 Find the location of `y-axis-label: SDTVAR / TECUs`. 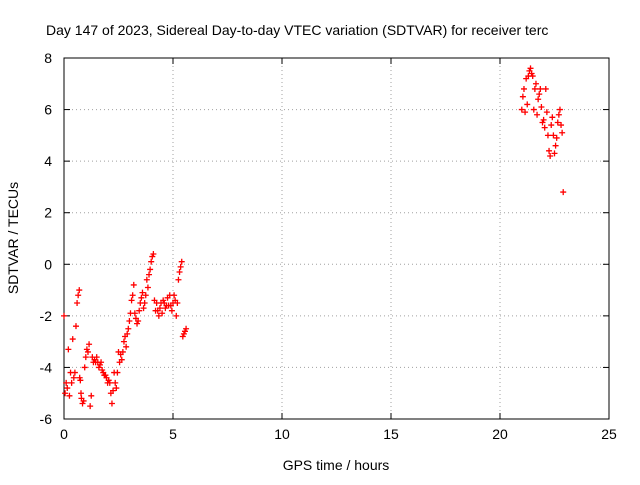

y-axis-label: SDTVAR / TECUs is located at coordinates (13, 238).